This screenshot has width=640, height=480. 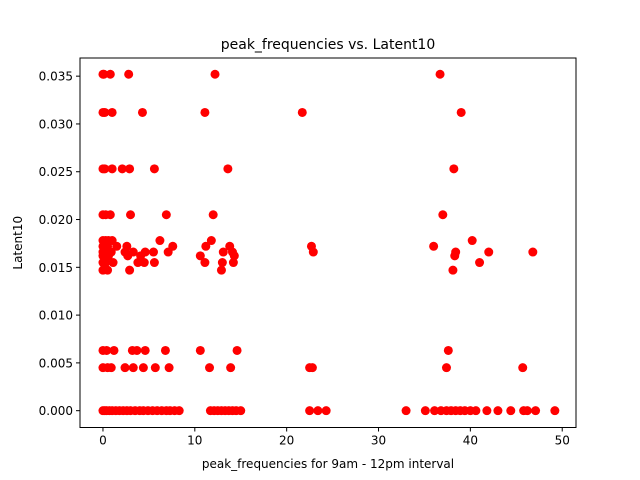 I want to click on y-axis-ticks: 0.000 0.005 0.010 0.015 0.020 0.025 0.030 0.035, so click(x=59, y=244).